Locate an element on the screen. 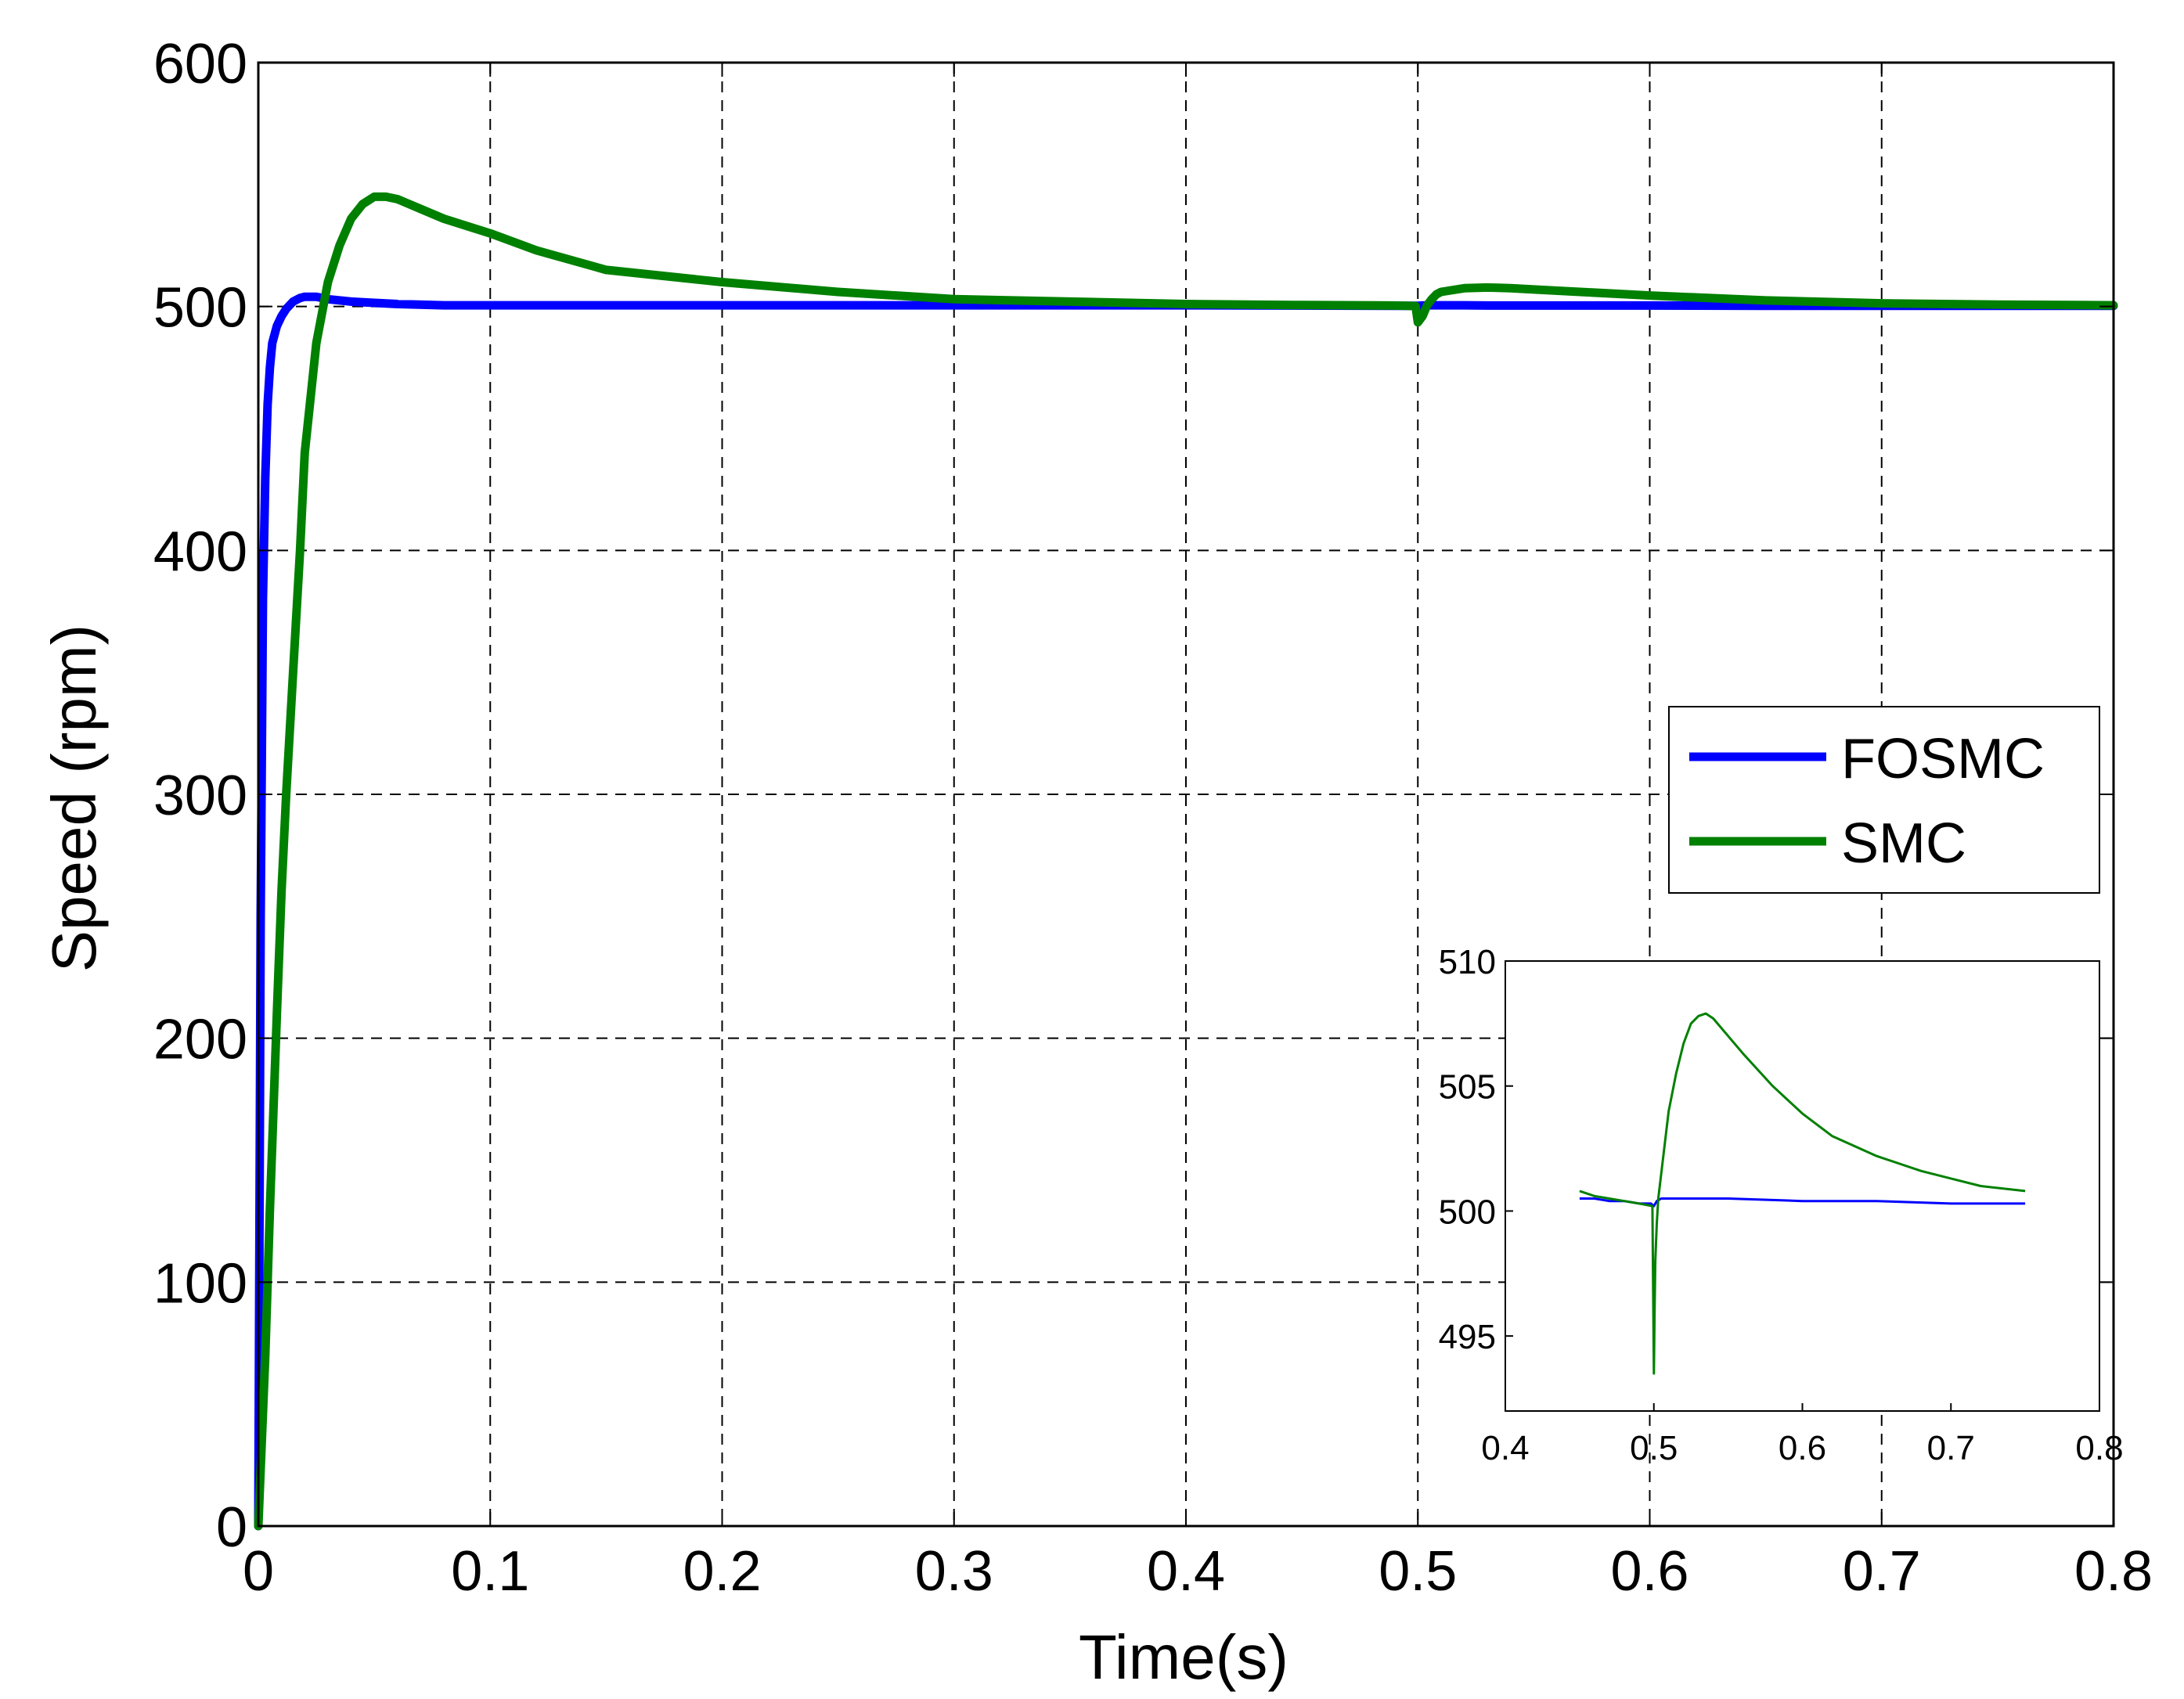  y-tick-label-0: 0 is located at coordinates (231, 1527).